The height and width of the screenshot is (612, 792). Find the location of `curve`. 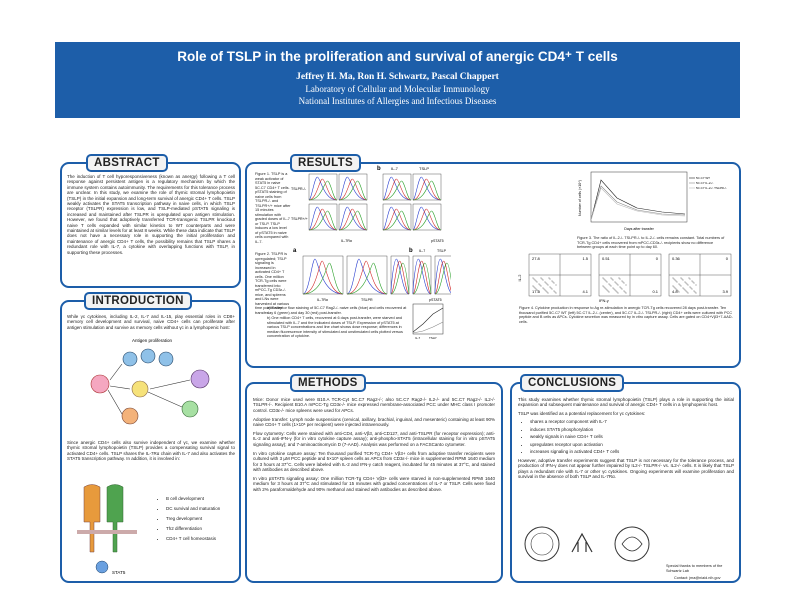

curve is located at coordinates (638, 204).